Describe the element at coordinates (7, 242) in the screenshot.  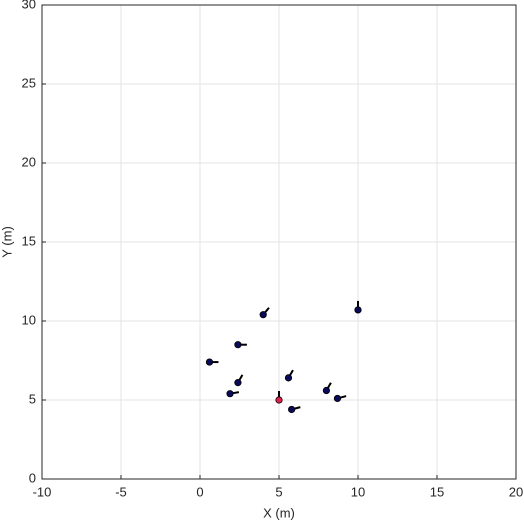
I see `y-axis-label: Y (m)` at that location.